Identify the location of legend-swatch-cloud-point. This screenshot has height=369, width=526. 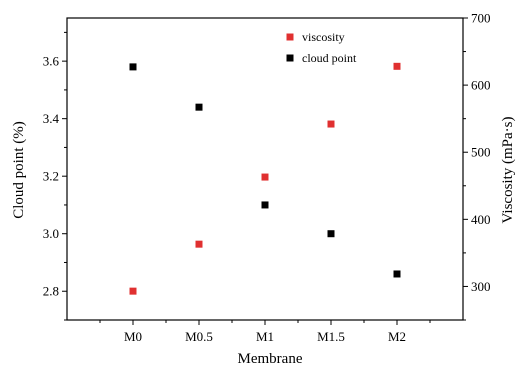
(290, 58).